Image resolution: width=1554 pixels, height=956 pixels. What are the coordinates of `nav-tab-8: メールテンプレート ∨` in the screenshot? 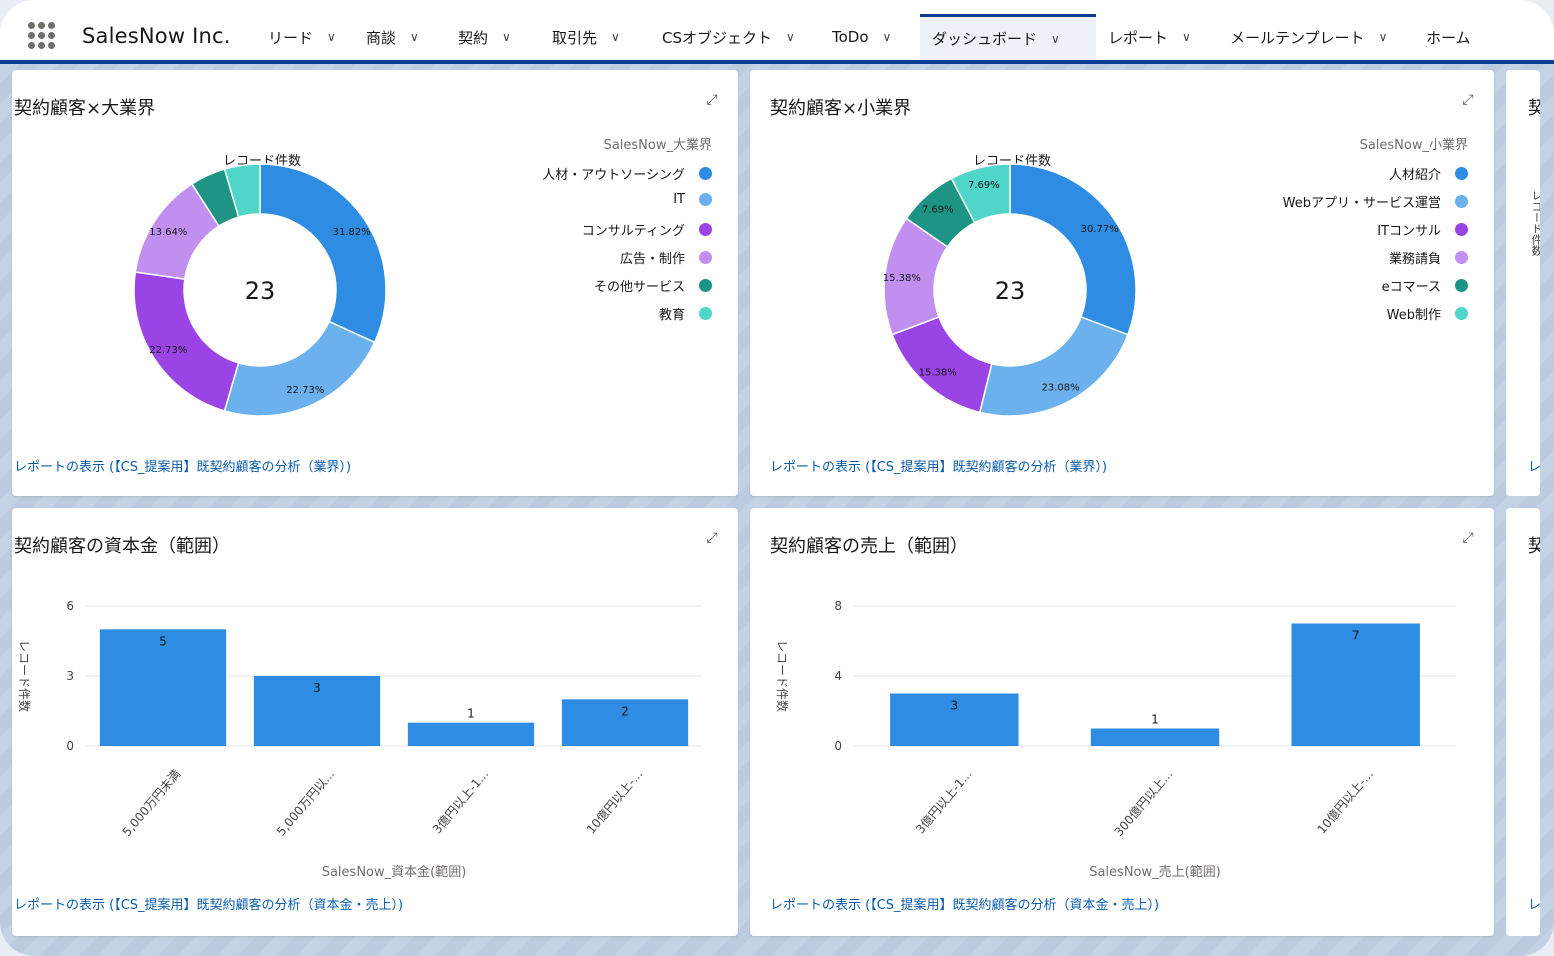 It's located at (1316, 37).